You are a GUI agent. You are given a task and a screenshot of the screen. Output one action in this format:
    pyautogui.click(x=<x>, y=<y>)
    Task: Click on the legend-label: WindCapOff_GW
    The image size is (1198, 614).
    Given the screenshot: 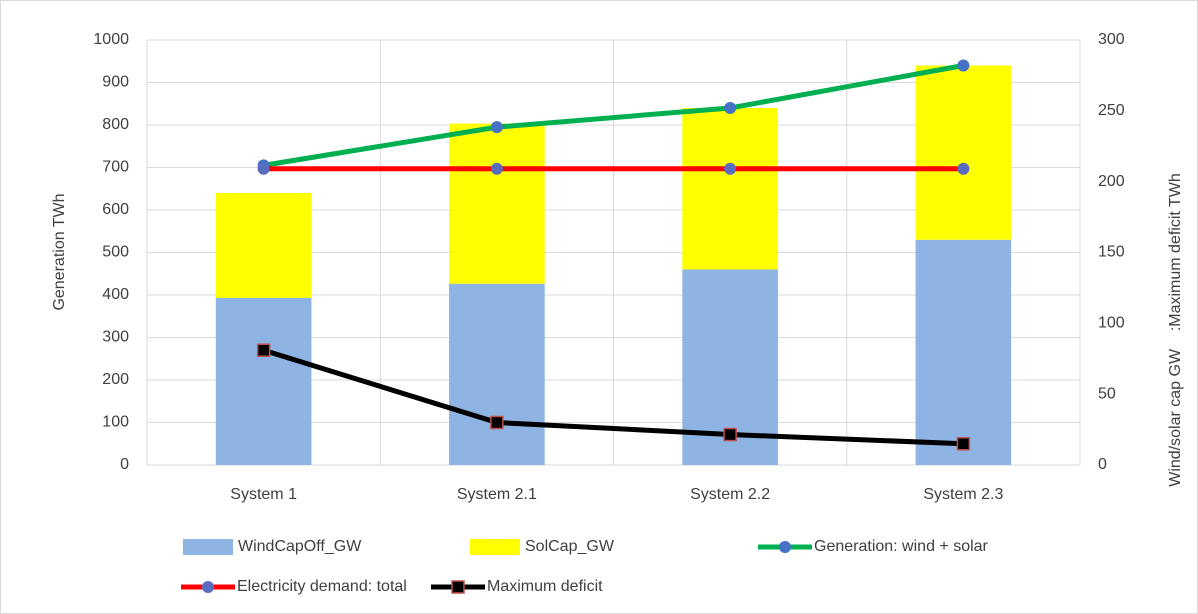 What is the action you would take?
    pyautogui.click(x=300, y=546)
    